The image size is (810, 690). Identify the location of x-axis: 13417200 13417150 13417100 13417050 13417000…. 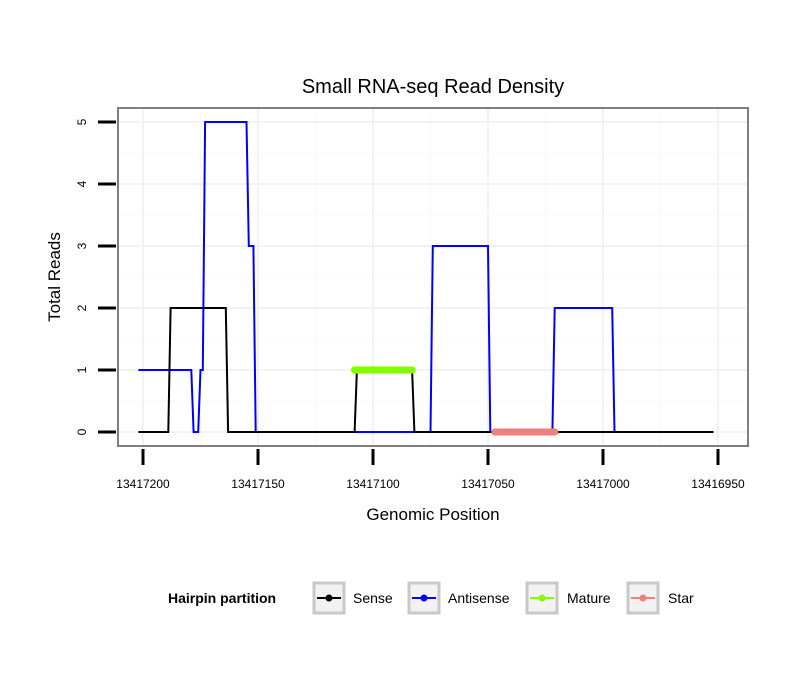
(430, 470).